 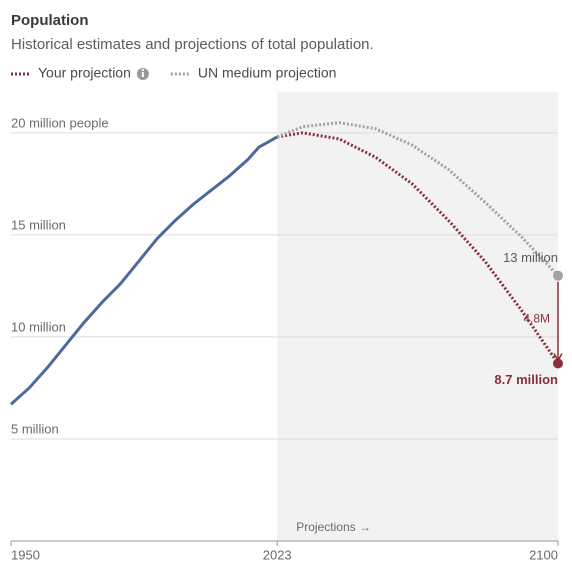 What do you see at coordinates (526, 379) in the screenshot?
I see `value-label: 8.7 million` at bounding box center [526, 379].